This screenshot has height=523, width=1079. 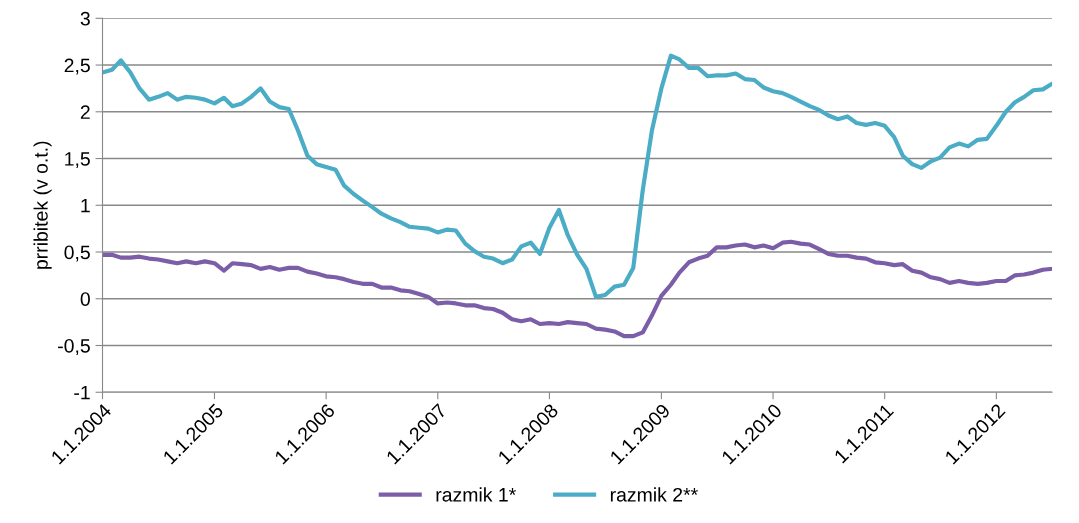 I want to click on y-axis-title: prribitek (v o.t.), so click(x=42, y=205).